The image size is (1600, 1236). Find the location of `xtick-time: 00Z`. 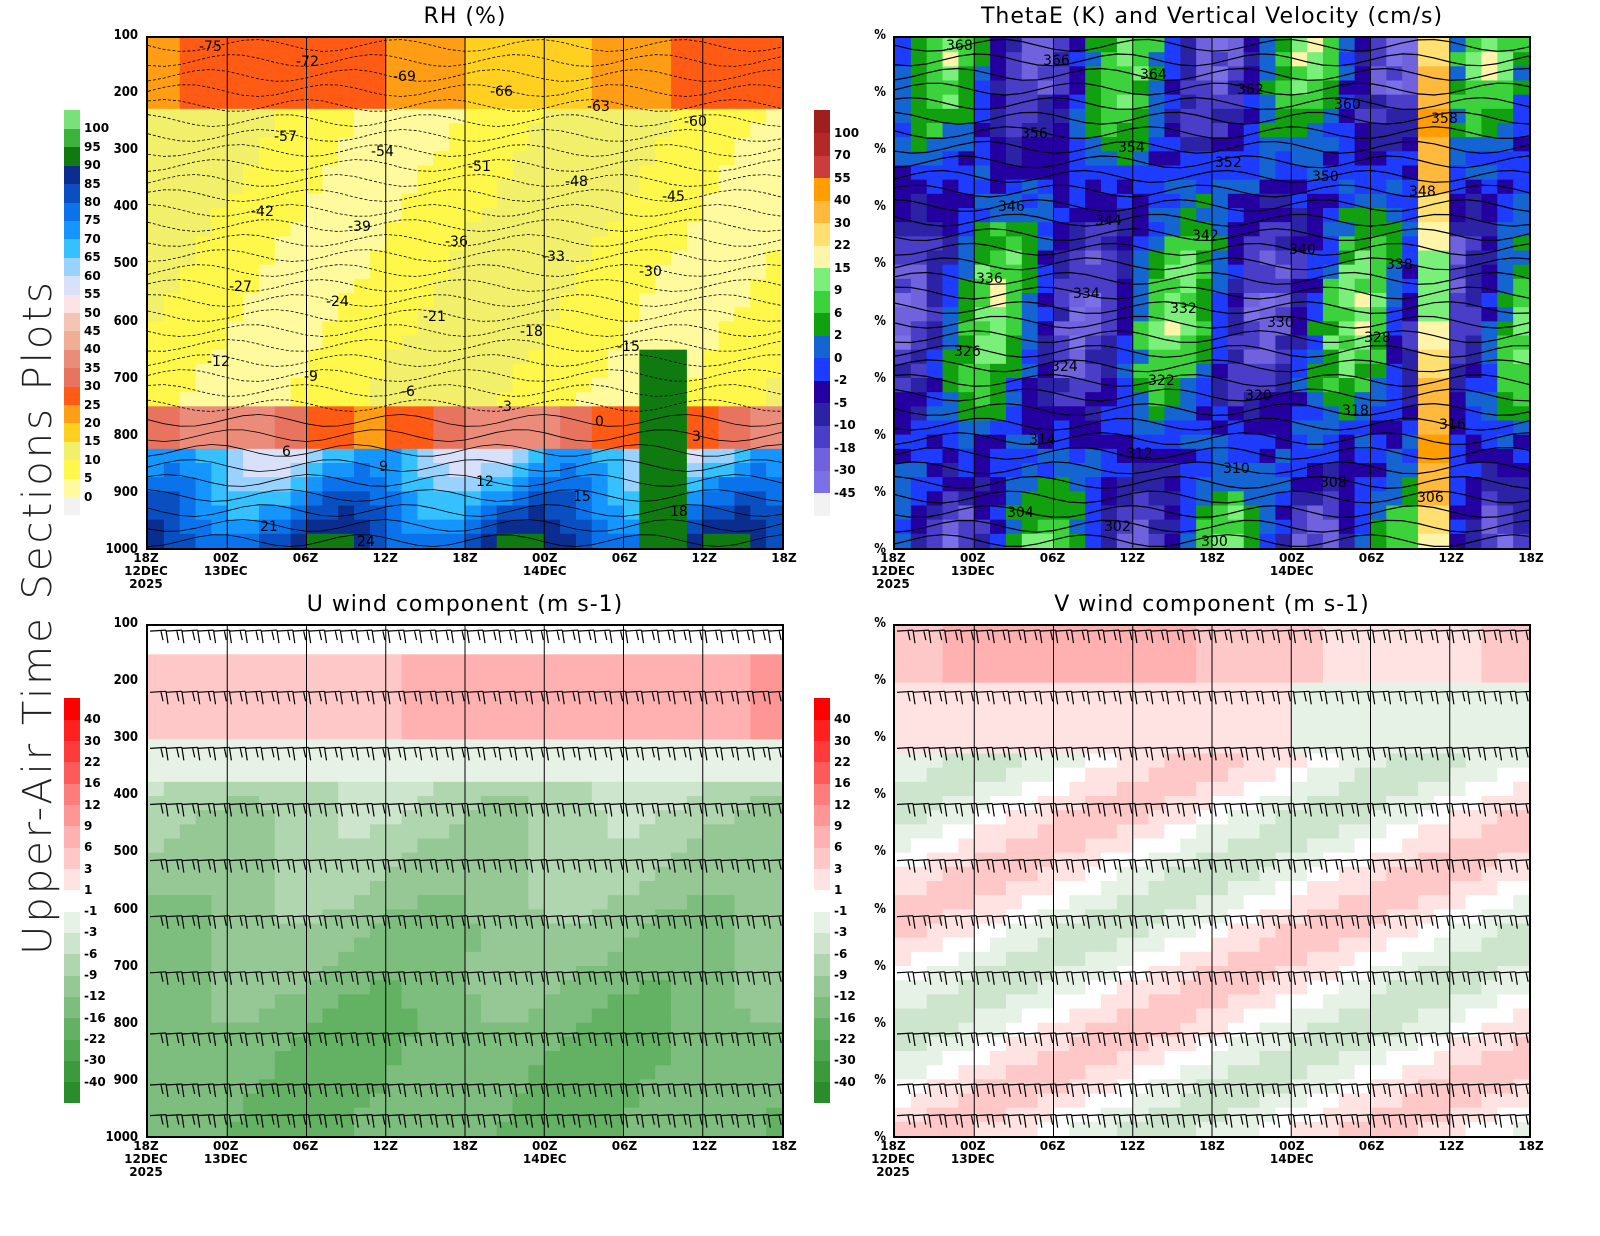

xtick-time: 00Z is located at coordinates (226, 558).